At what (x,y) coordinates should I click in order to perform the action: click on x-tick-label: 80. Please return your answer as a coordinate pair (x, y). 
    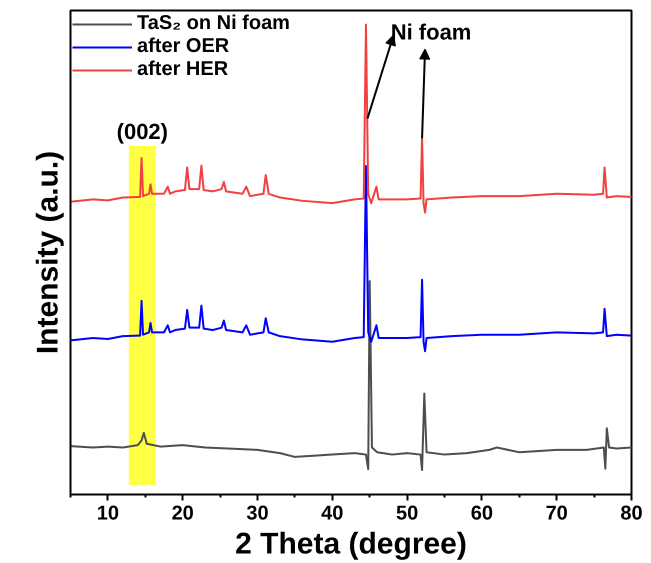
    Looking at the image, I should click on (631, 513).